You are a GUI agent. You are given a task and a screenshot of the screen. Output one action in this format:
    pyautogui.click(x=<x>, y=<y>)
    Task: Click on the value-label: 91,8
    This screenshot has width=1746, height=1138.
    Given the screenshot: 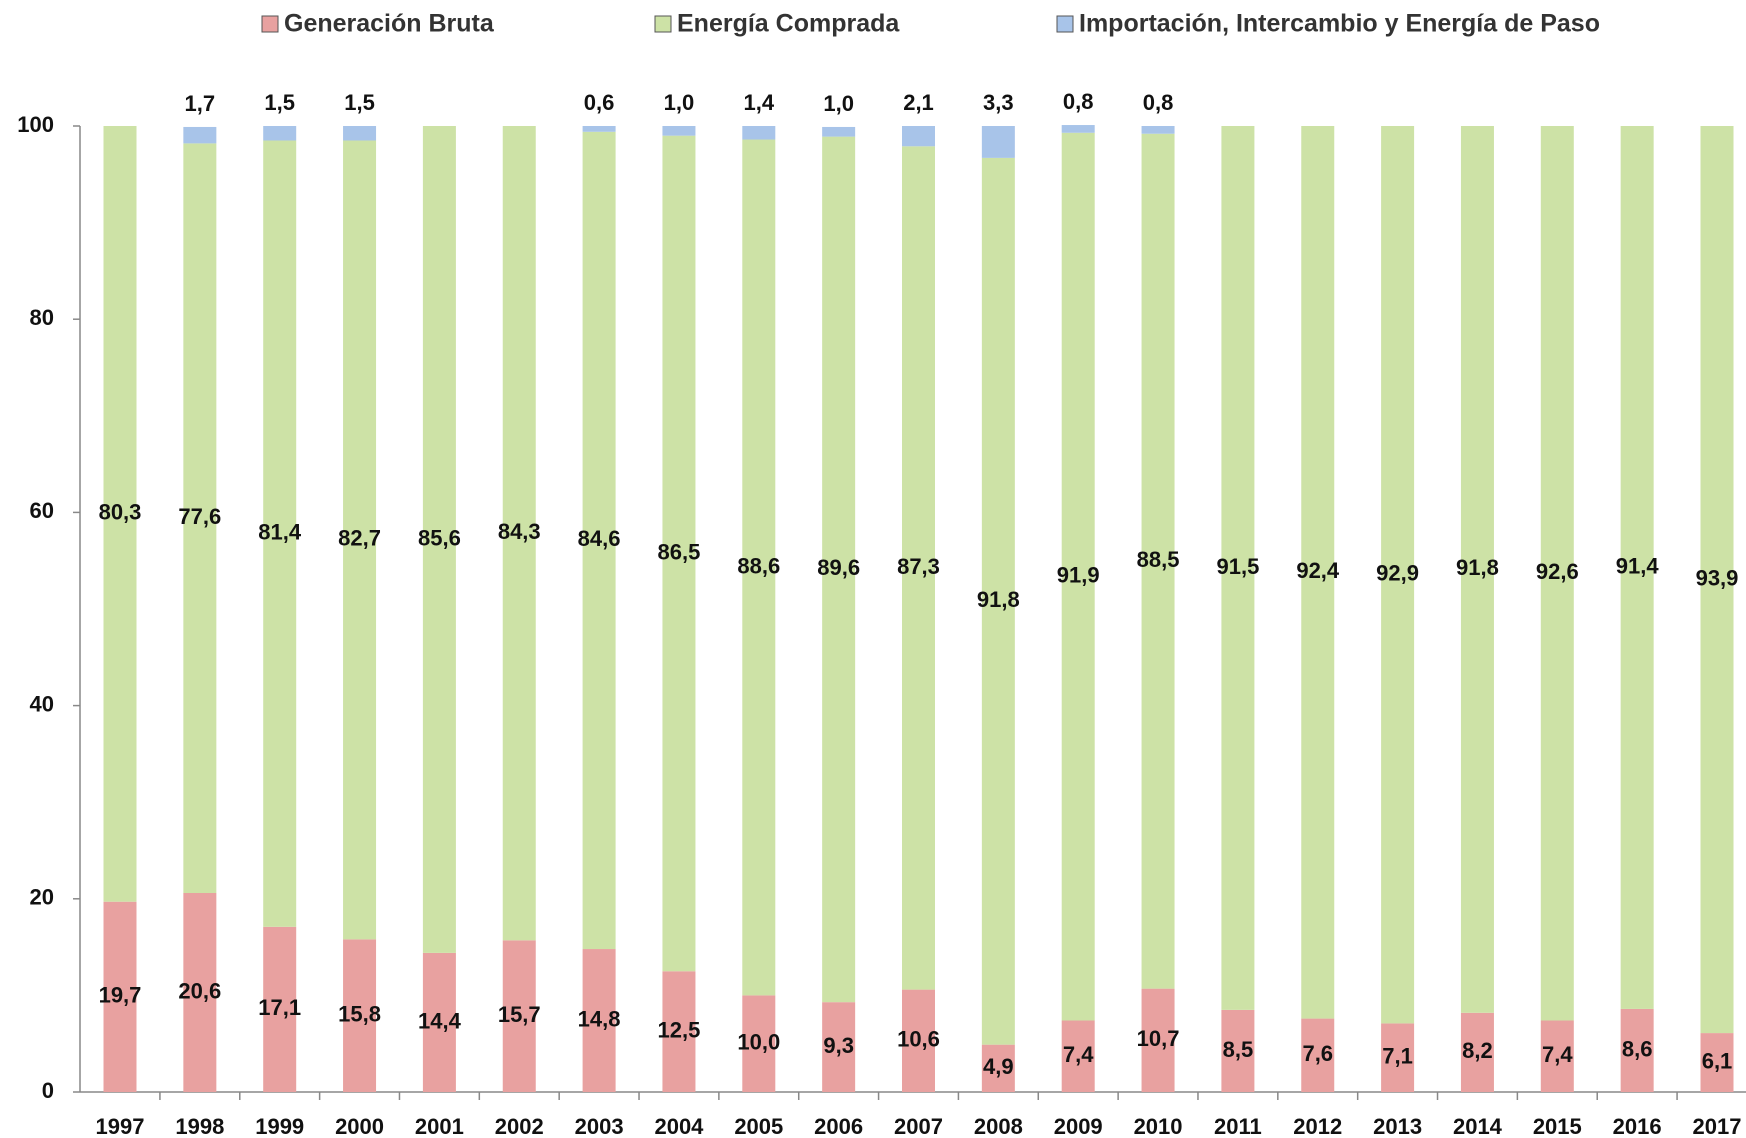 What is the action you would take?
    pyautogui.click(x=1477, y=567)
    